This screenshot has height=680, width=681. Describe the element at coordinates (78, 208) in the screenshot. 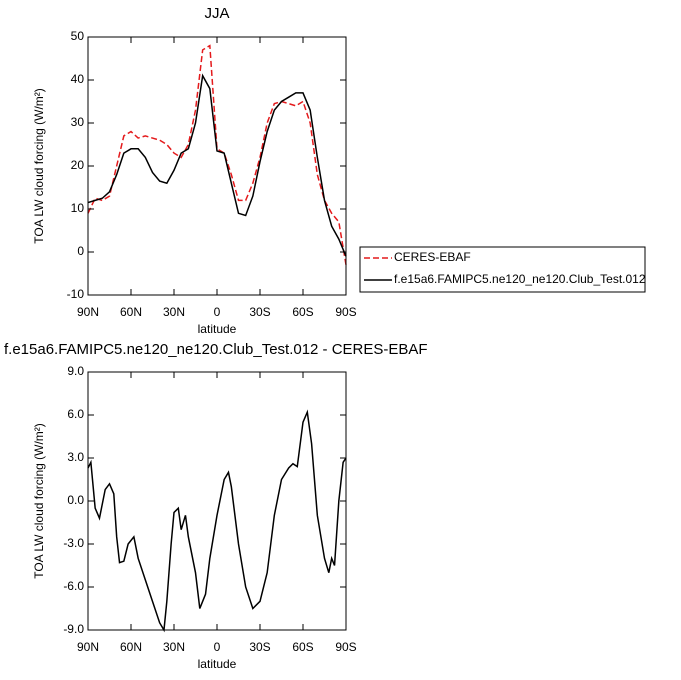

I see `y-tick-label: 10` at that location.